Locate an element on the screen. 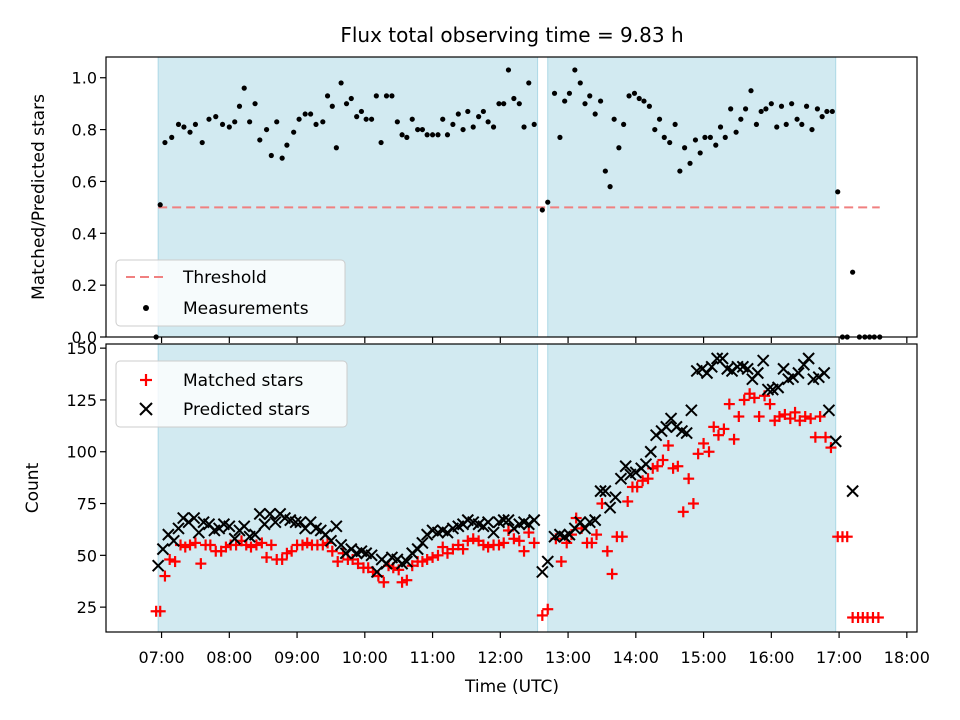 This screenshot has height=720, width=960. y-tick-label: 100 is located at coordinates (81, 452).